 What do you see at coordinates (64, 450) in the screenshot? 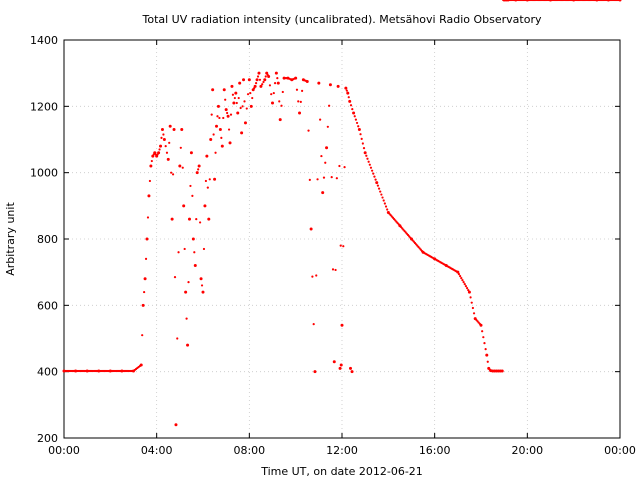
I see `x-tick-label: 00:00` at bounding box center [64, 450].